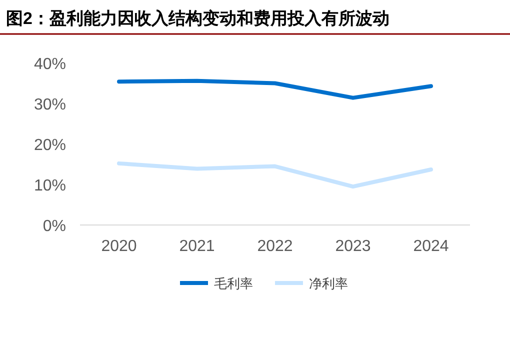 The height and width of the screenshot is (337, 510). I want to click on y-tick-label: 0%, so click(54, 226).